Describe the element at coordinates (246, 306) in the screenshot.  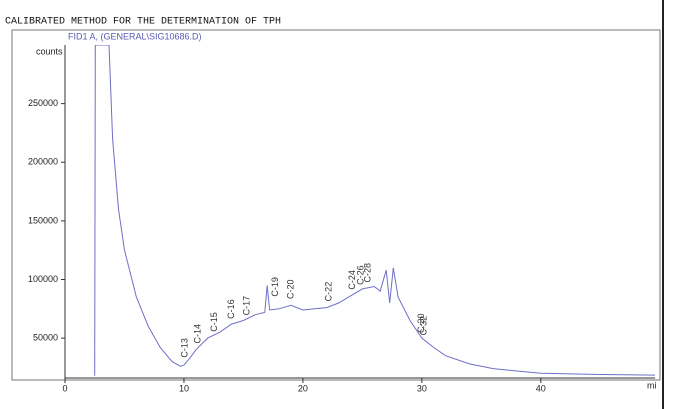
I see `peak-label: C-17` at that location.